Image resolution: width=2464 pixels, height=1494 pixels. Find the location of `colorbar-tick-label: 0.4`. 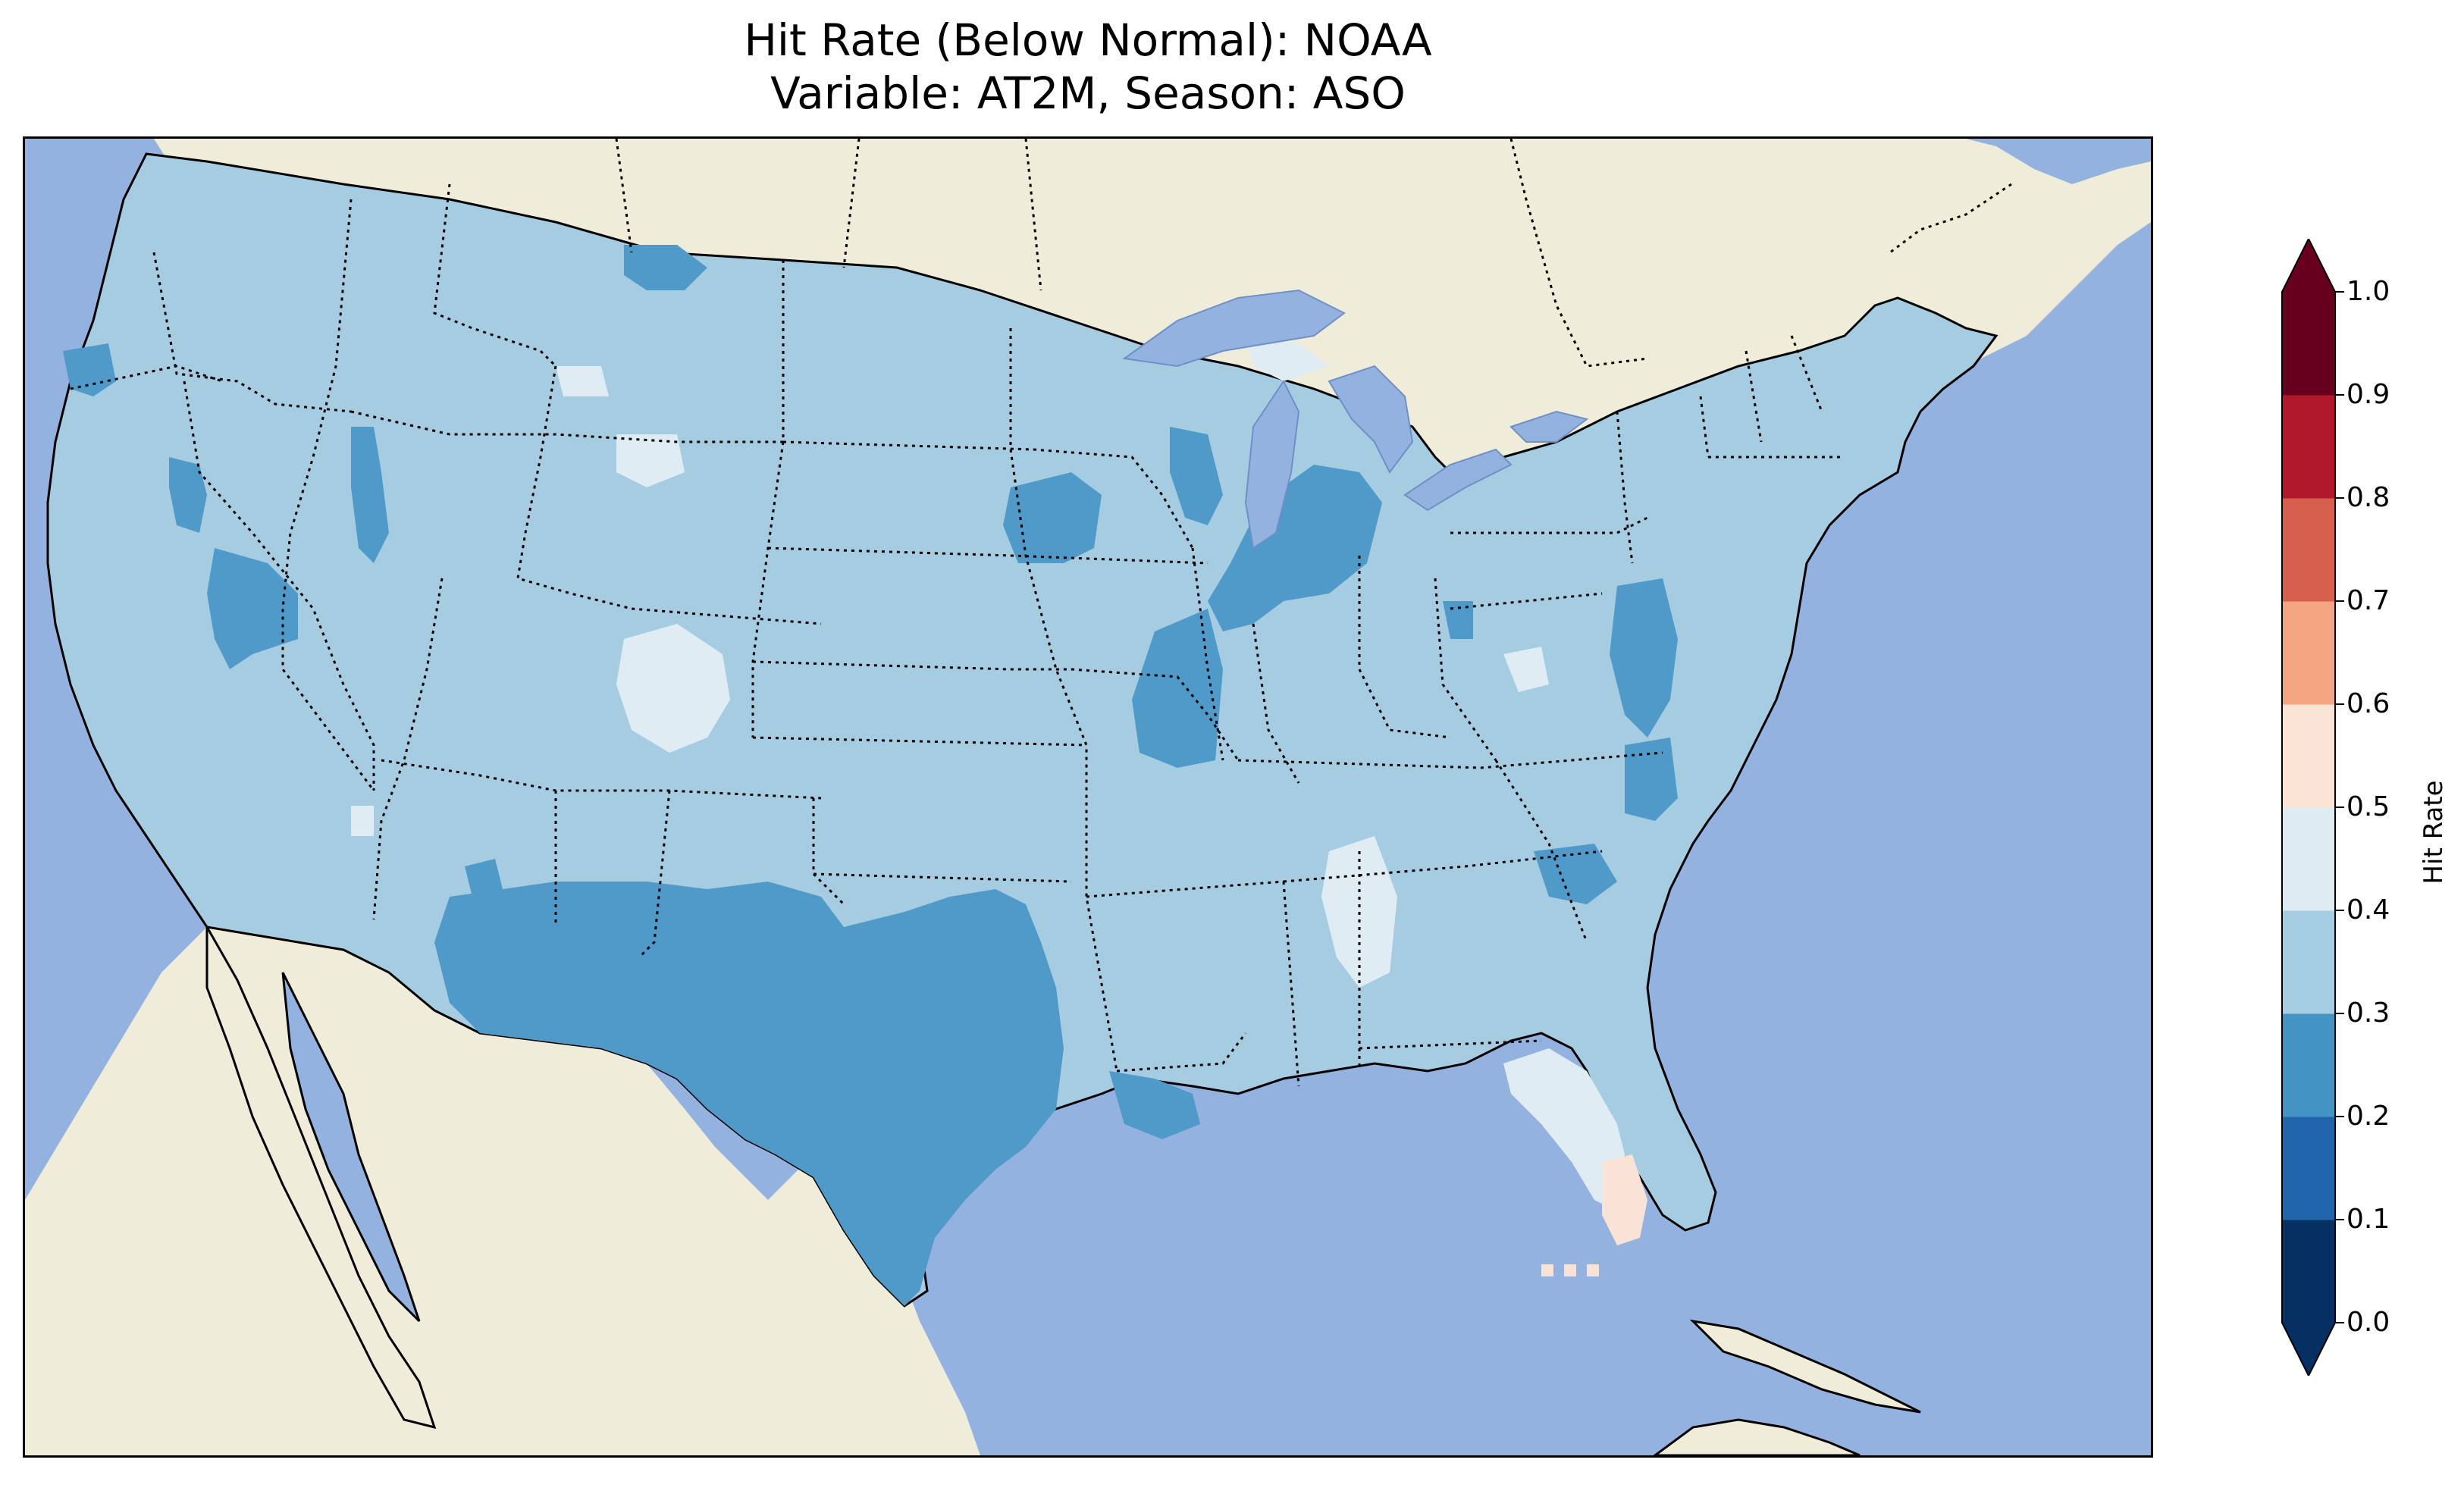

colorbar-tick-label: 0.4 is located at coordinates (2368, 910).